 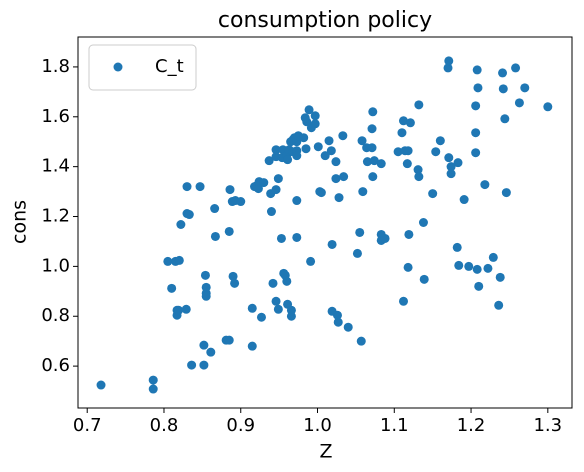 I want to click on x-tick-label: 0.9, so click(x=240, y=425).